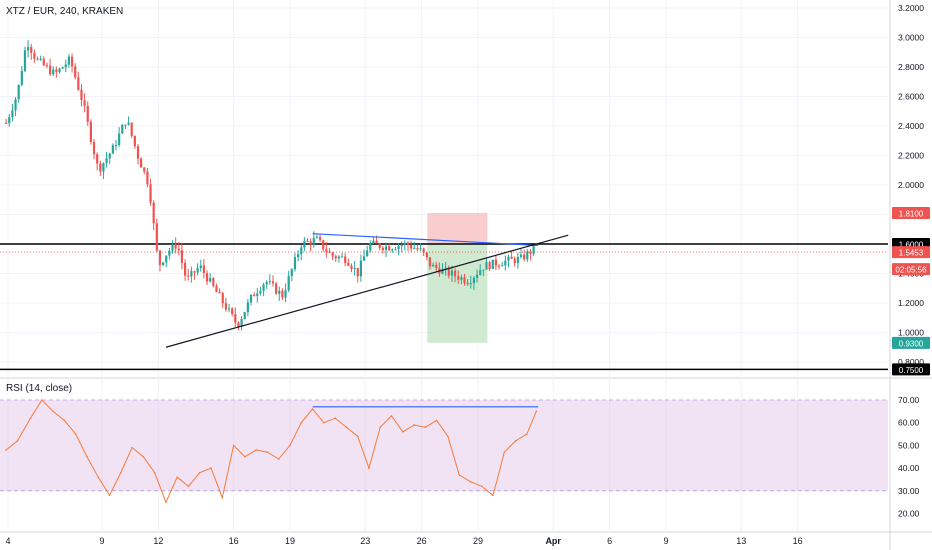 This screenshot has height=550, width=932. I want to click on symbol-title: XTZ / EUR, 240, KRAKEN, so click(65, 11).